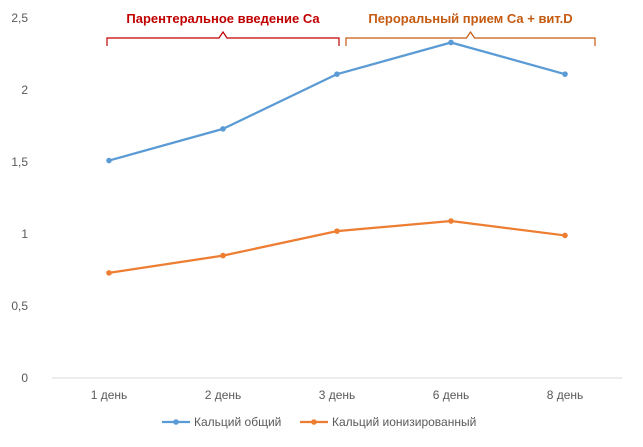 The height and width of the screenshot is (447, 643). Describe the element at coordinates (19, 306) in the screenshot. I see `y-tick-label: 0,5` at that location.